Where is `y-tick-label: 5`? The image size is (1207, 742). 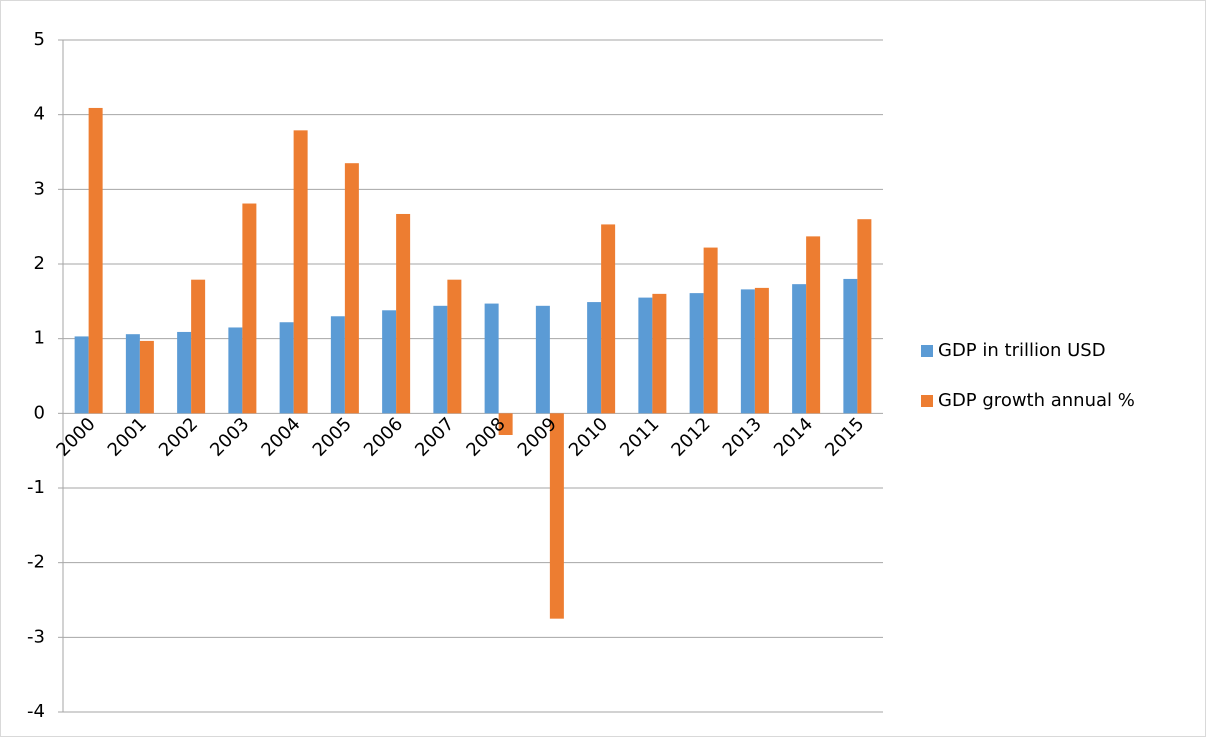
y-tick-label: 5 is located at coordinates (39, 39).